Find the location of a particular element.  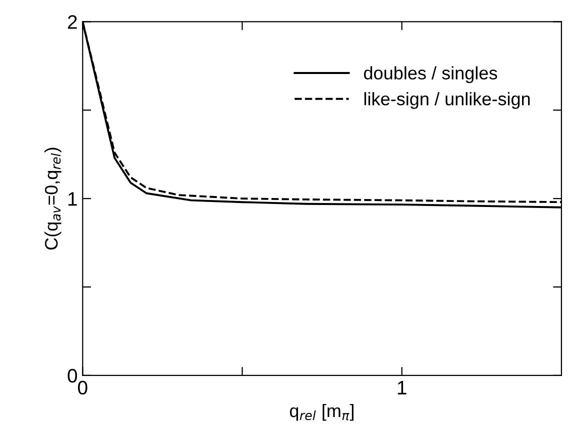

legend-label: like-sign / unlike-sign is located at coordinates (447, 100).